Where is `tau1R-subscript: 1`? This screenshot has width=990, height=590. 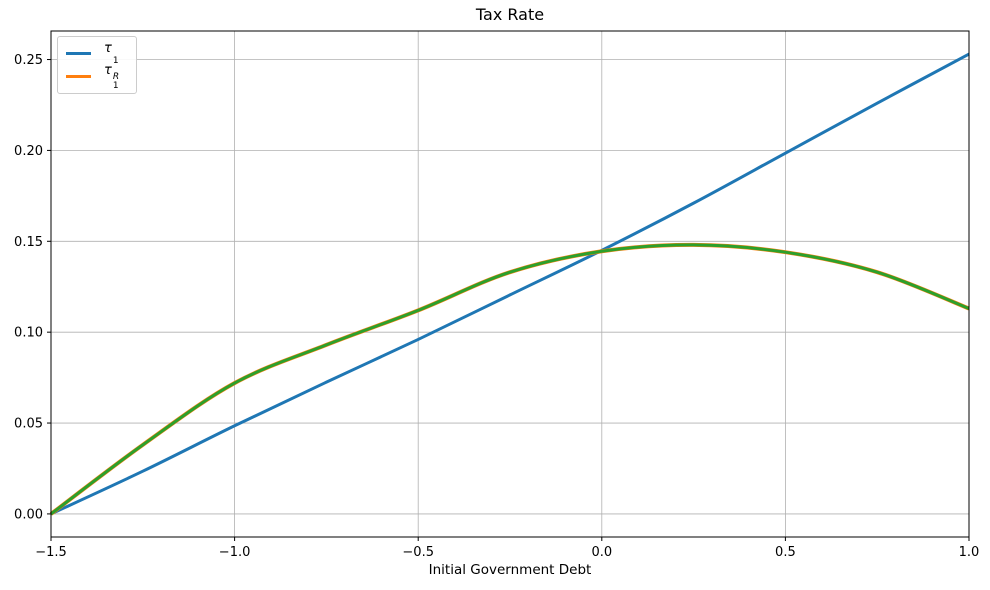
tau1R-subscript: 1 is located at coordinates (115, 85).